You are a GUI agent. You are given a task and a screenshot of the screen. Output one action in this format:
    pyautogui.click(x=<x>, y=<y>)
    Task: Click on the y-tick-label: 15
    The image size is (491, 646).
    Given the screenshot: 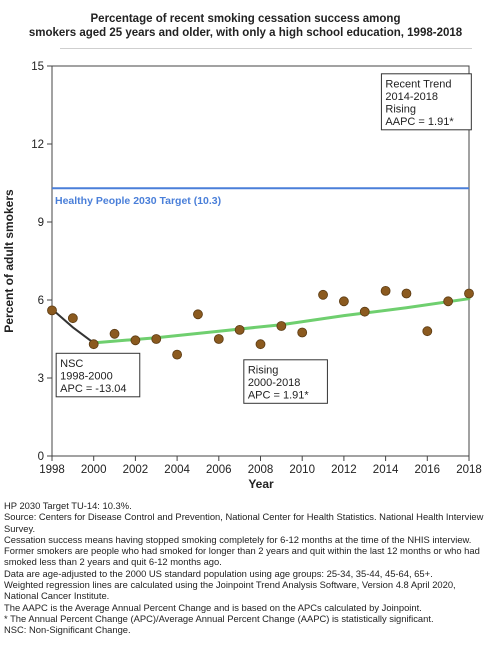 What is the action you would take?
    pyautogui.click(x=37, y=67)
    